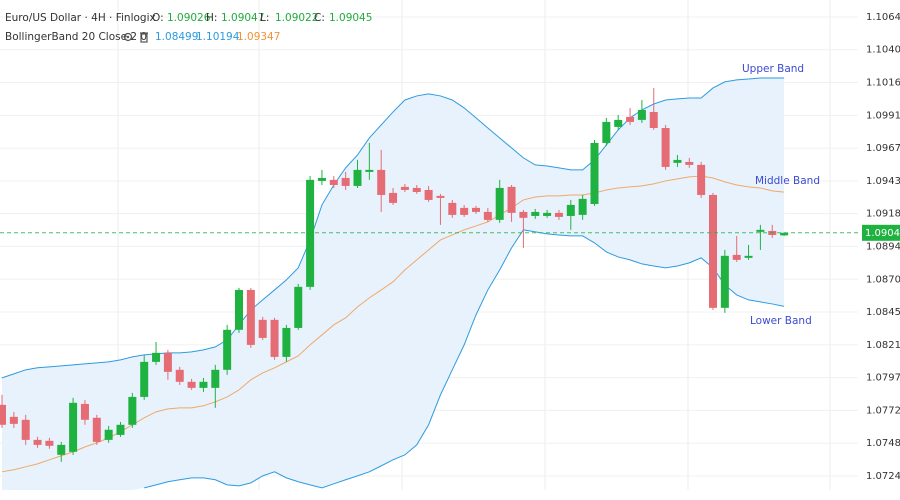  I want to click on band-label: Lower Band, so click(781, 321).